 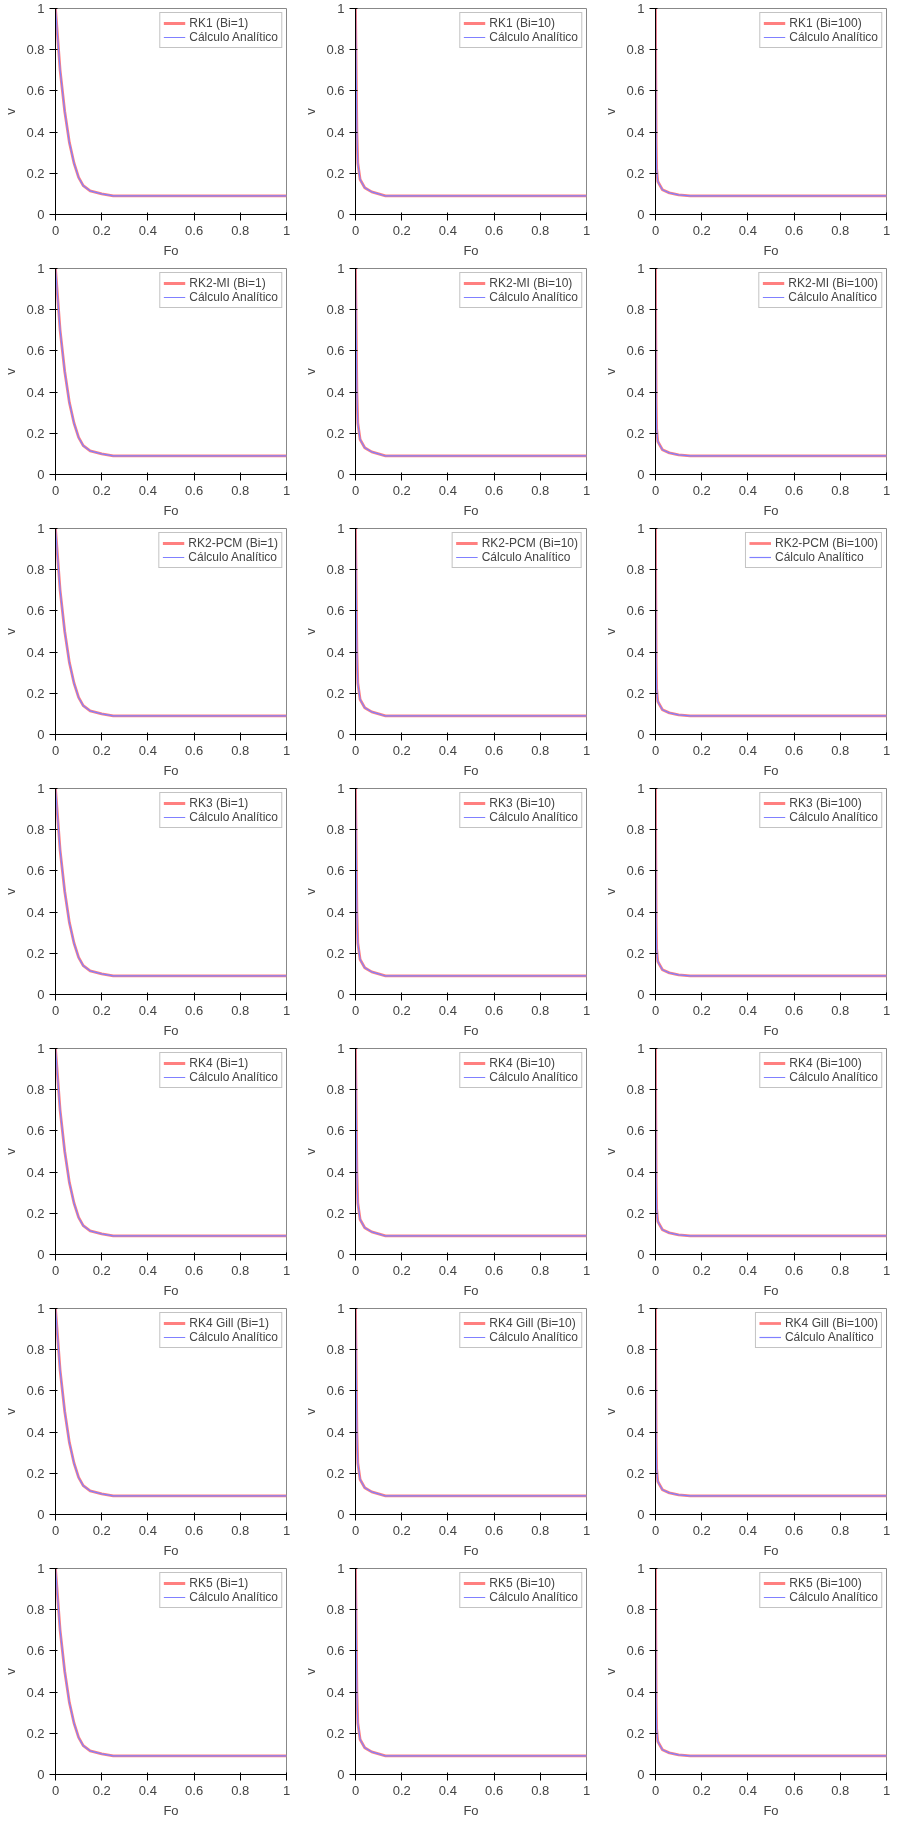 I want to click on legend-label: RK4 Gill (Bi=100), so click(x=831, y=1323).